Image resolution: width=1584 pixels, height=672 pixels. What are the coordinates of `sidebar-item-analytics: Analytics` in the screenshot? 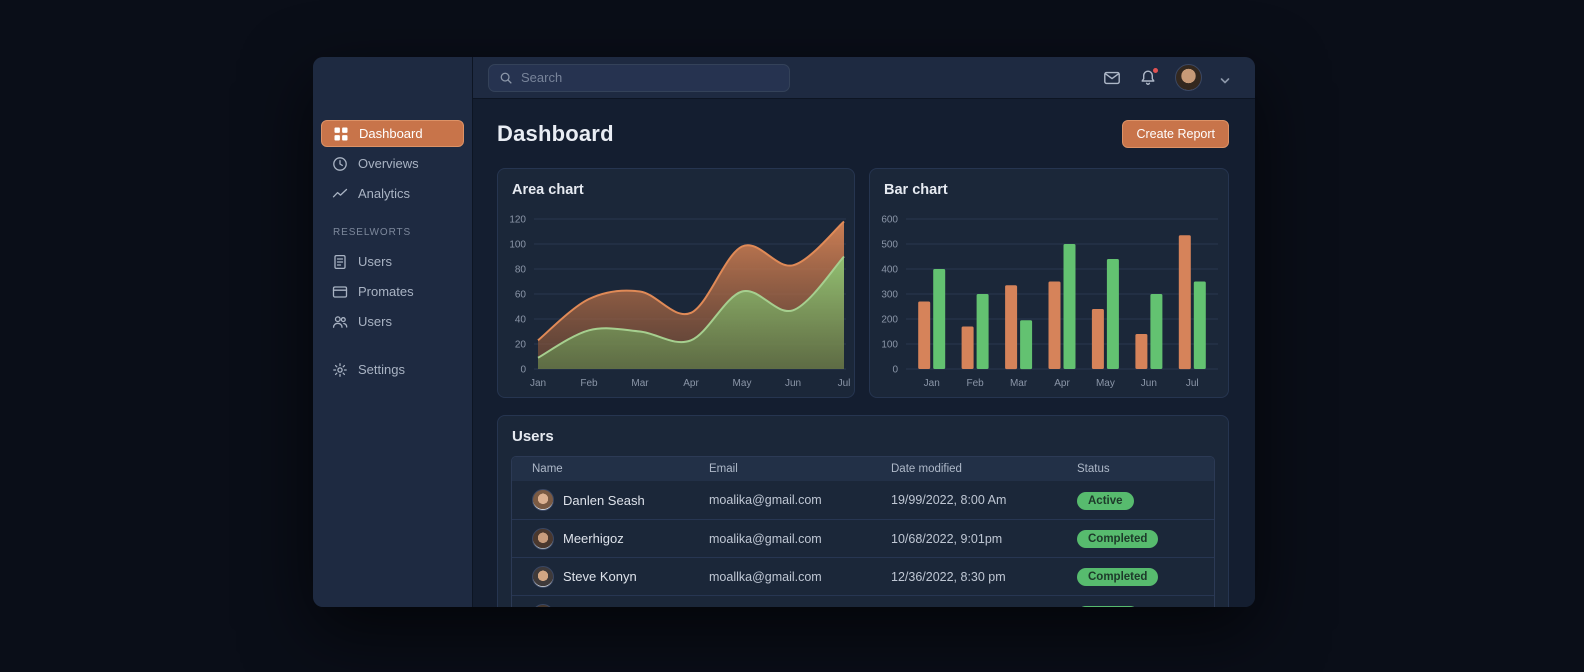 It's located at (392, 193).